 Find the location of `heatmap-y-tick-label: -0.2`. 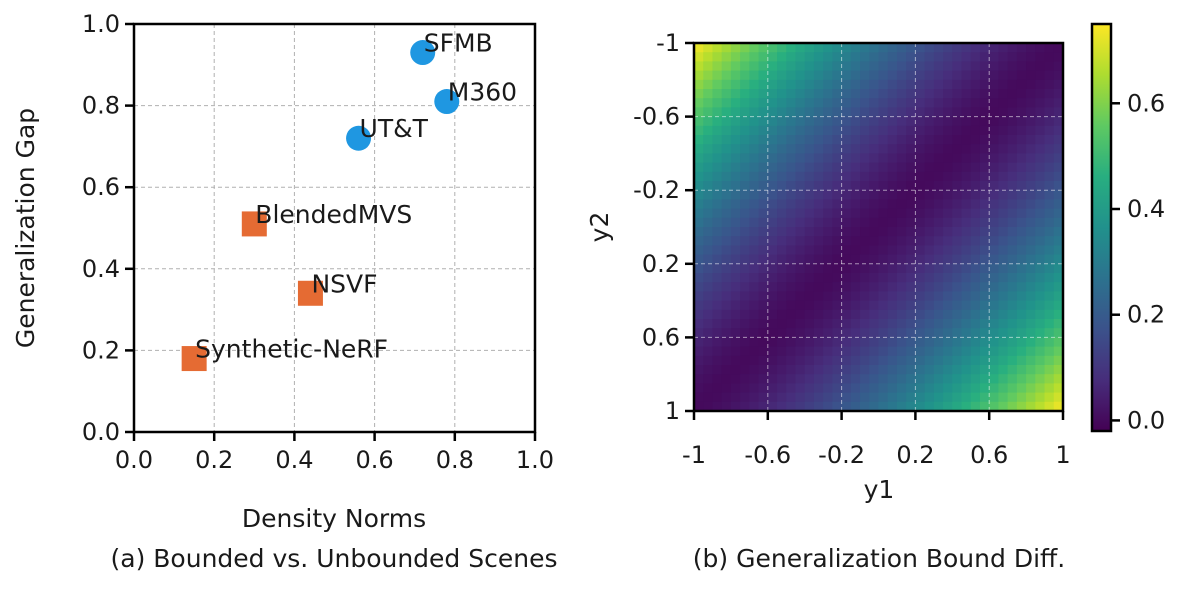

heatmap-y-tick-label: -0.2 is located at coordinates (656, 190).